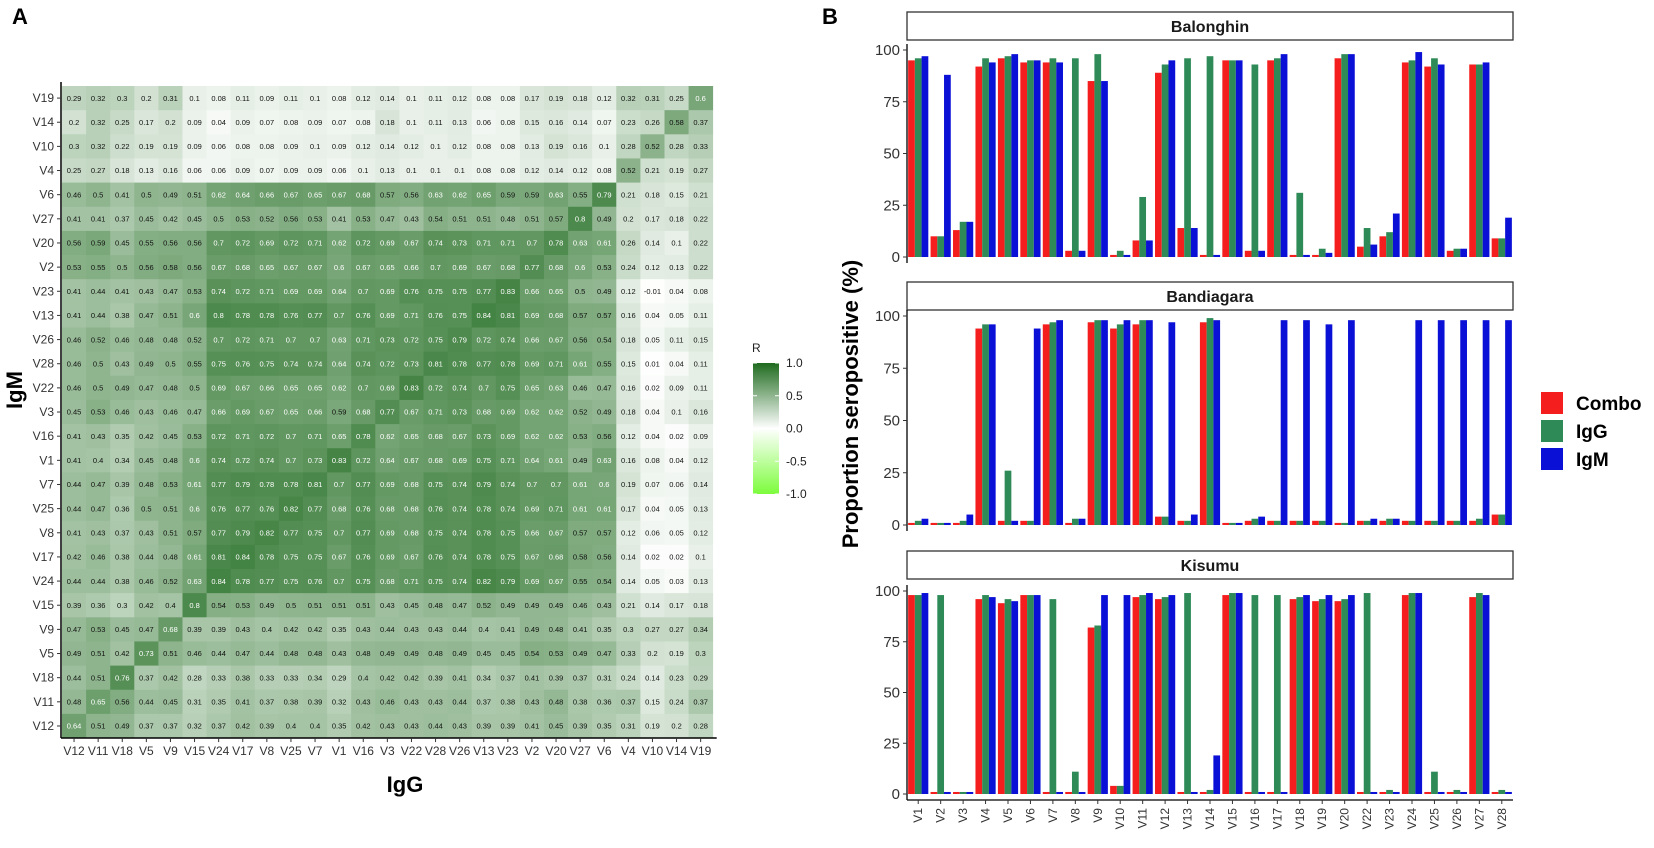 This screenshot has width=1654, height=848. Describe the element at coordinates (700, 243) in the screenshot. I see `heatmap-cell-value: 0.22` at that location.